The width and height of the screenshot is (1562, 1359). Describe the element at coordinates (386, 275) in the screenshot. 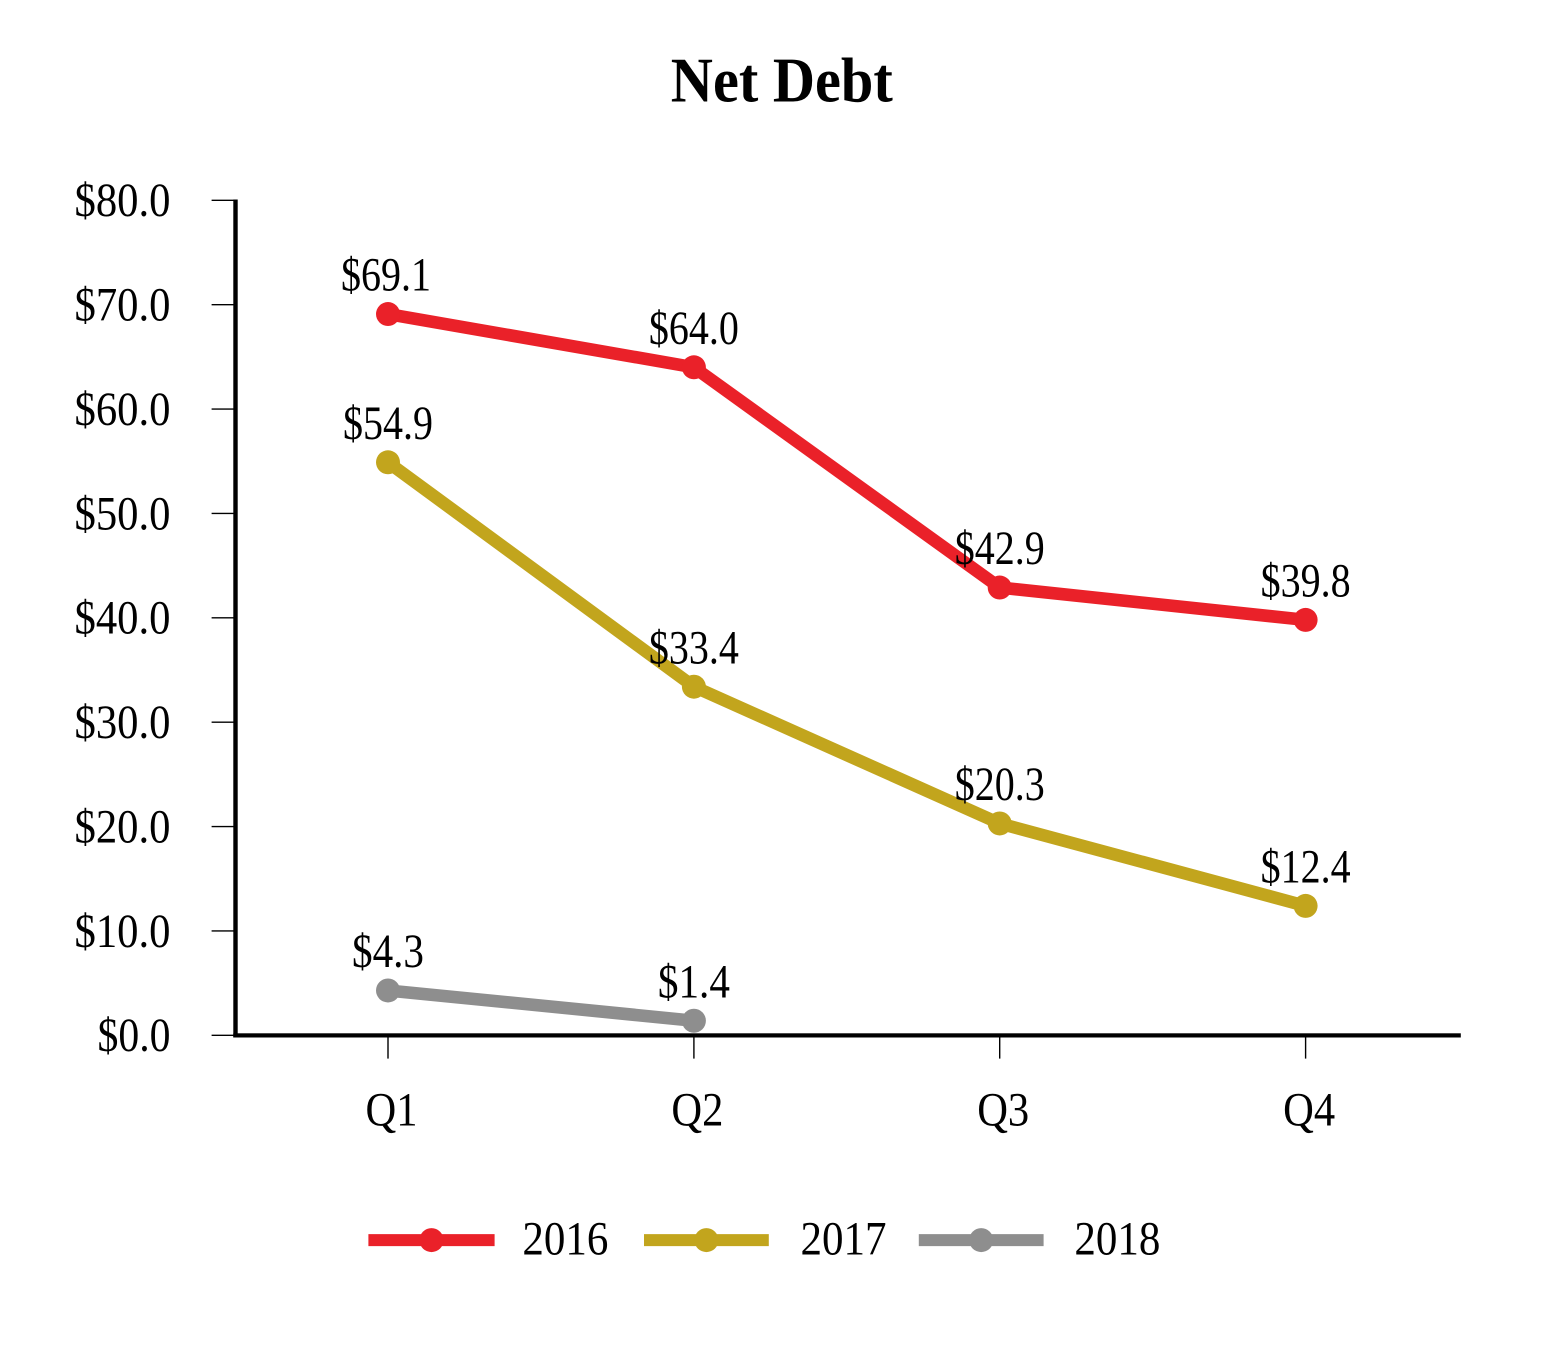

I see `svg-text: $69.1` at that location.